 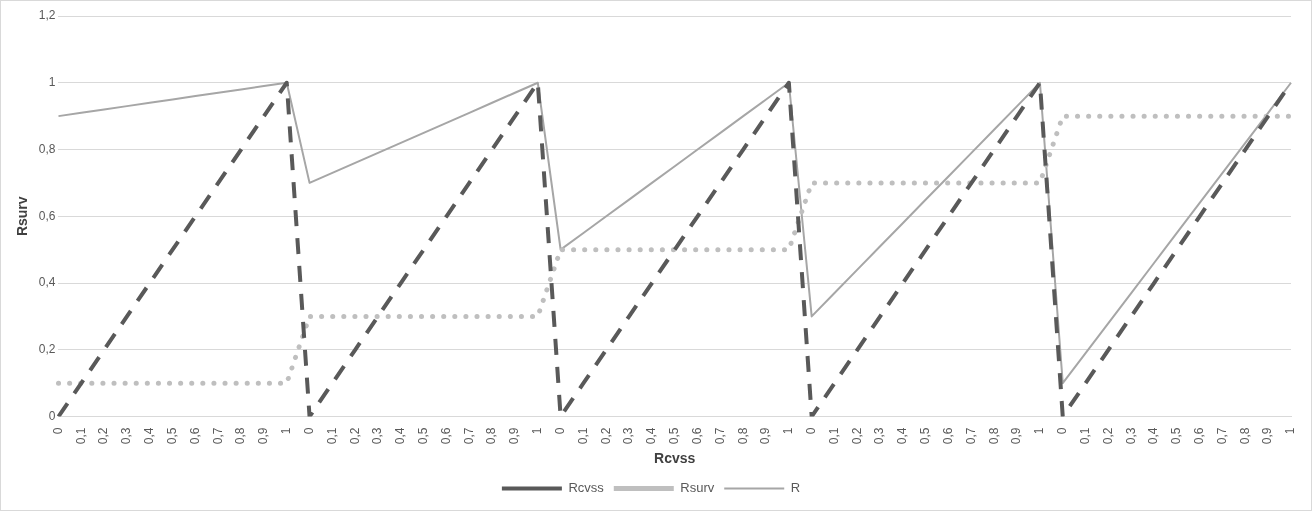 What do you see at coordinates (586, 488) in the screenshot?
I see `legend-label: Rcvss` at bounding box center [586, 488].